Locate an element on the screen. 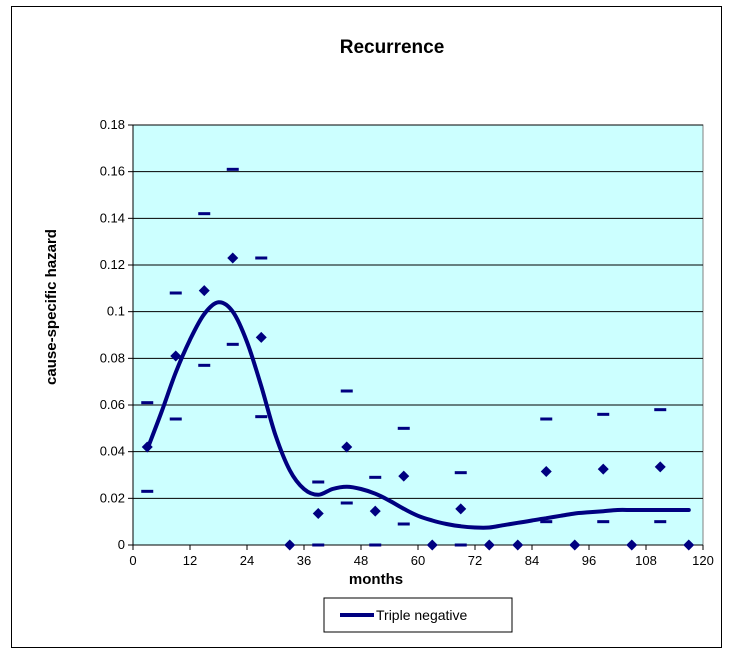 The height and width of the screenshot is (653, 736). y-tick-label: 0 is located at coordinates (121, 544).